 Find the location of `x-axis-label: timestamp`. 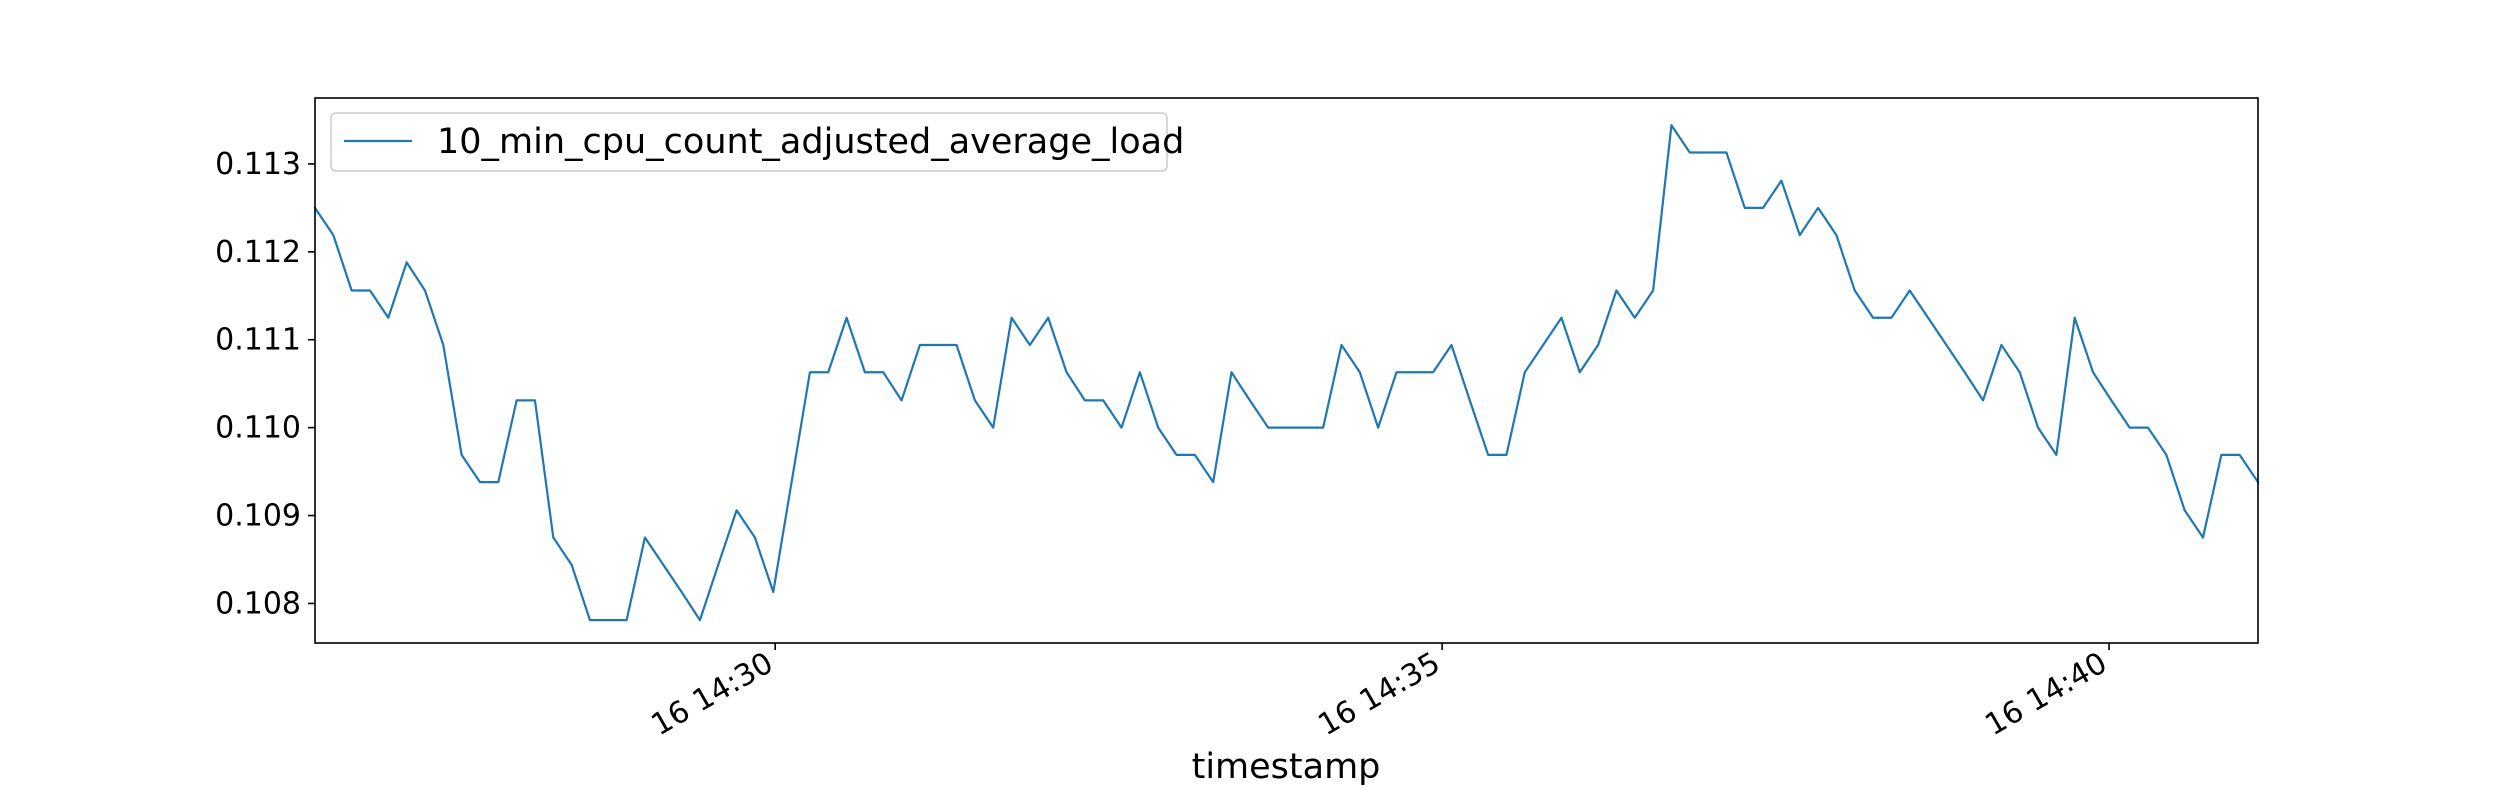

x-axis-label: timestamp is located at coordinates (1286, 767).